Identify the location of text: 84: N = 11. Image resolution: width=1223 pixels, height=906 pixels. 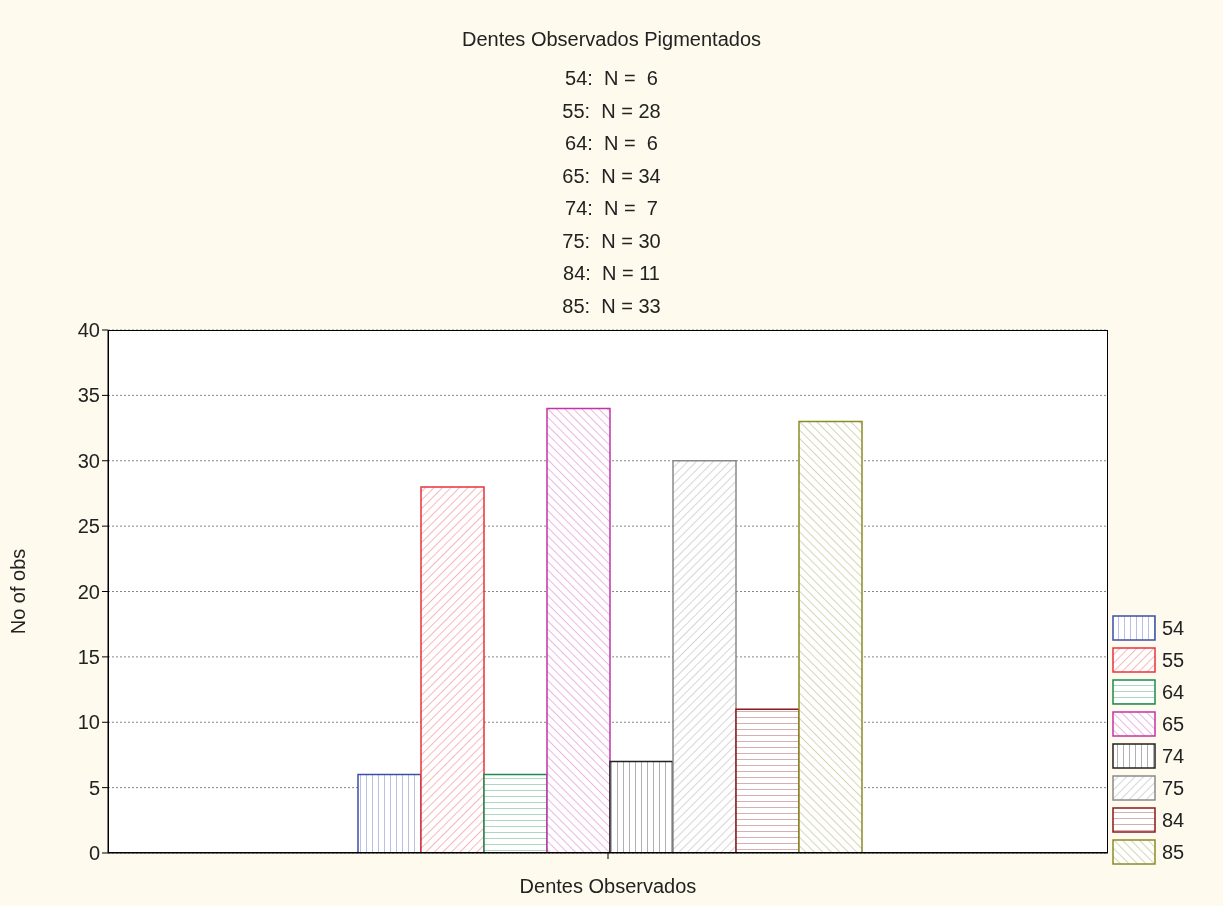
(611, 273).